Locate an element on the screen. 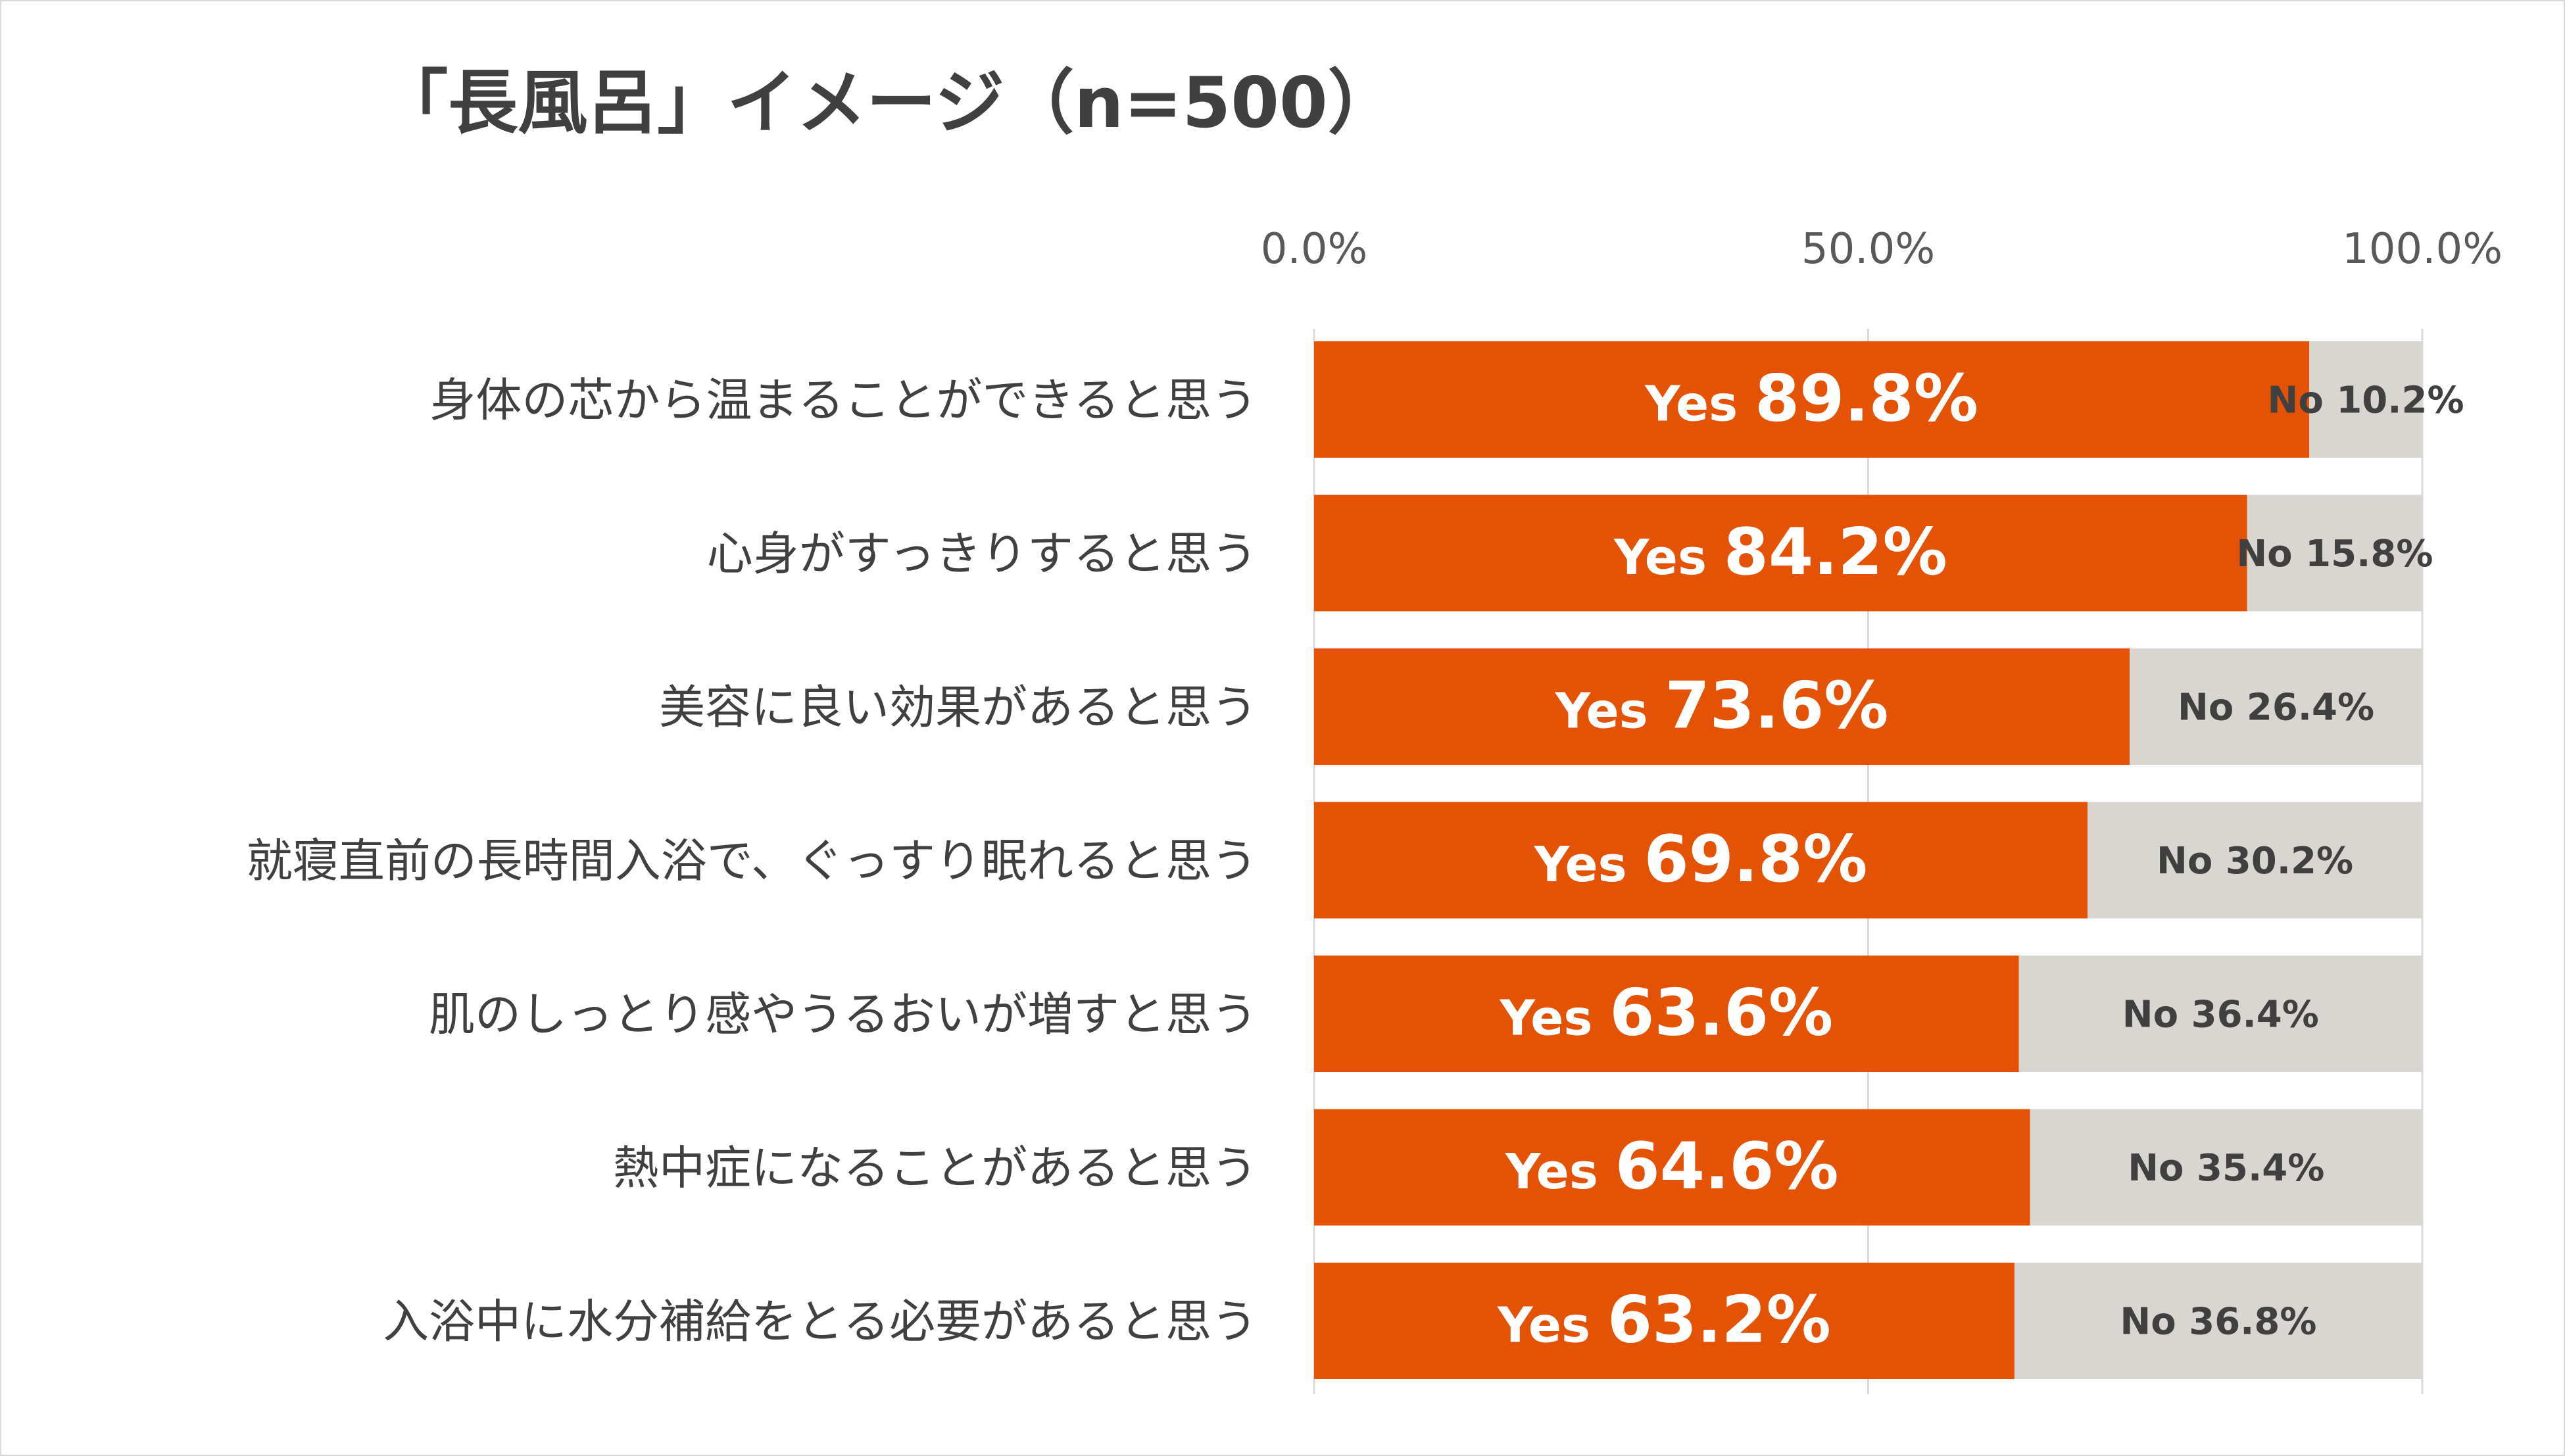 The height and width of the screenshot is (1456, 2565). data-label-no: No 15.8% is located at coordinates (2334, 554).